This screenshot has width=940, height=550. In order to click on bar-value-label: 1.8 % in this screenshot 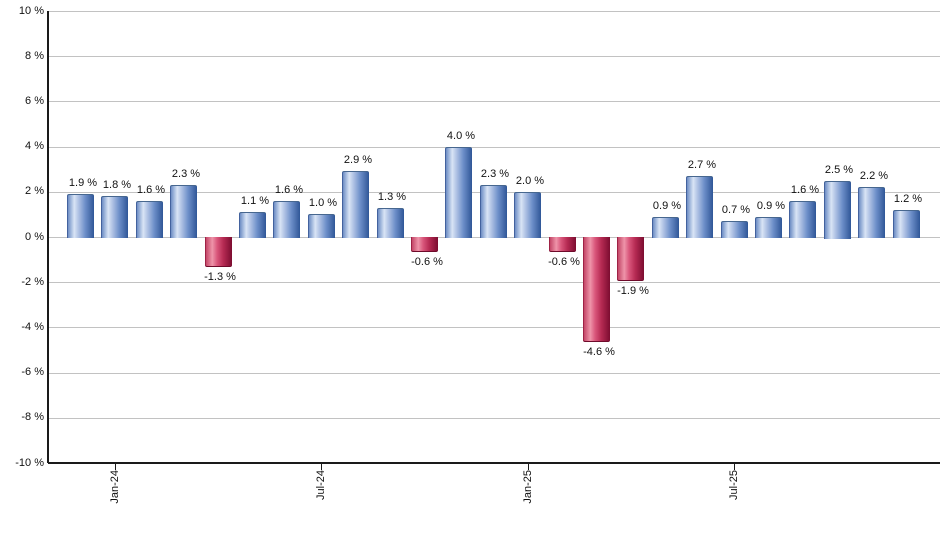, I will do `click(117, 185)`.